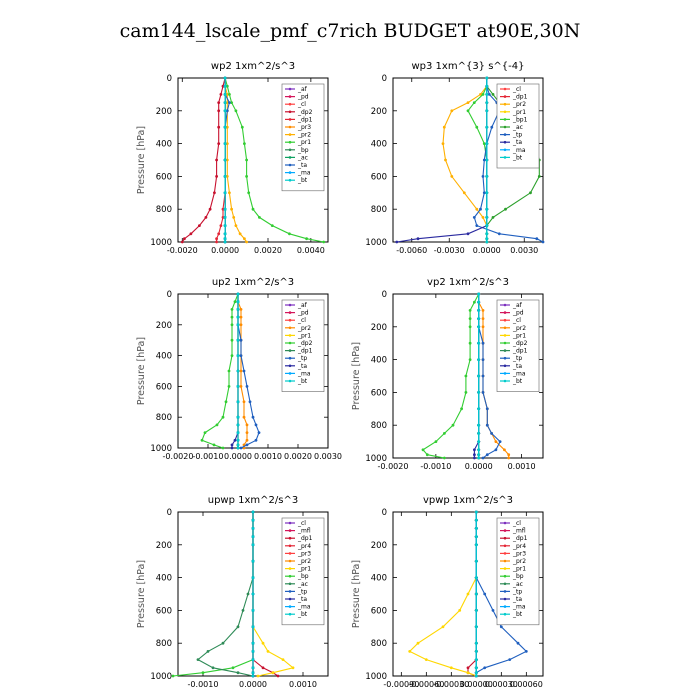 The image size is (700, 700). I want to click on legend: _af_pd_cl_pr2_pr1_dp2_dp1_tp_ta_ma_bt, so click(303, 345).